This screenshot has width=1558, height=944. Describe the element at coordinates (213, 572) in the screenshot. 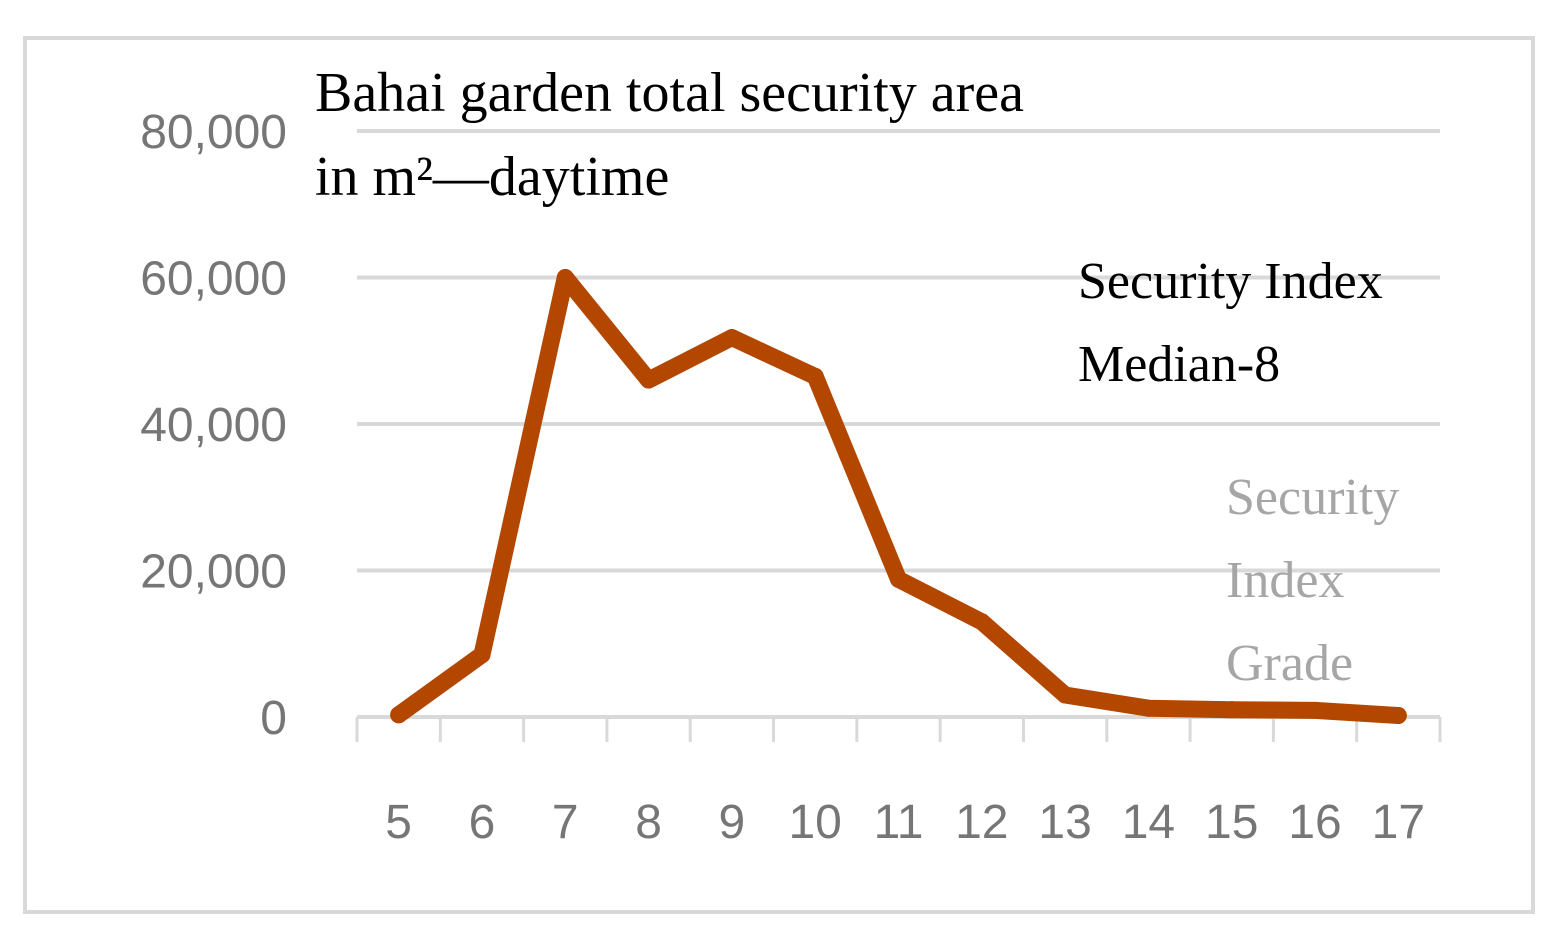

I see `y-tick-label: 20,000` at that location.